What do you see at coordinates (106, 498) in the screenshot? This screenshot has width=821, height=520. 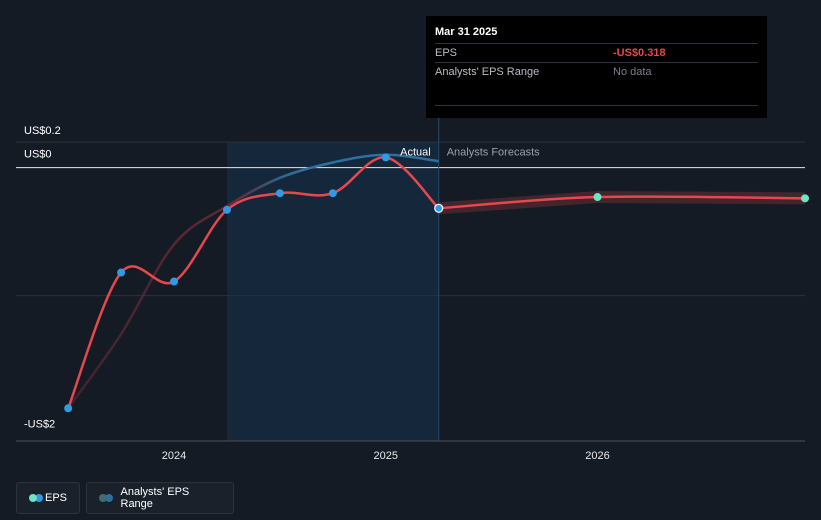 I see `range-legend-icon` at bounding box center [106, 498].